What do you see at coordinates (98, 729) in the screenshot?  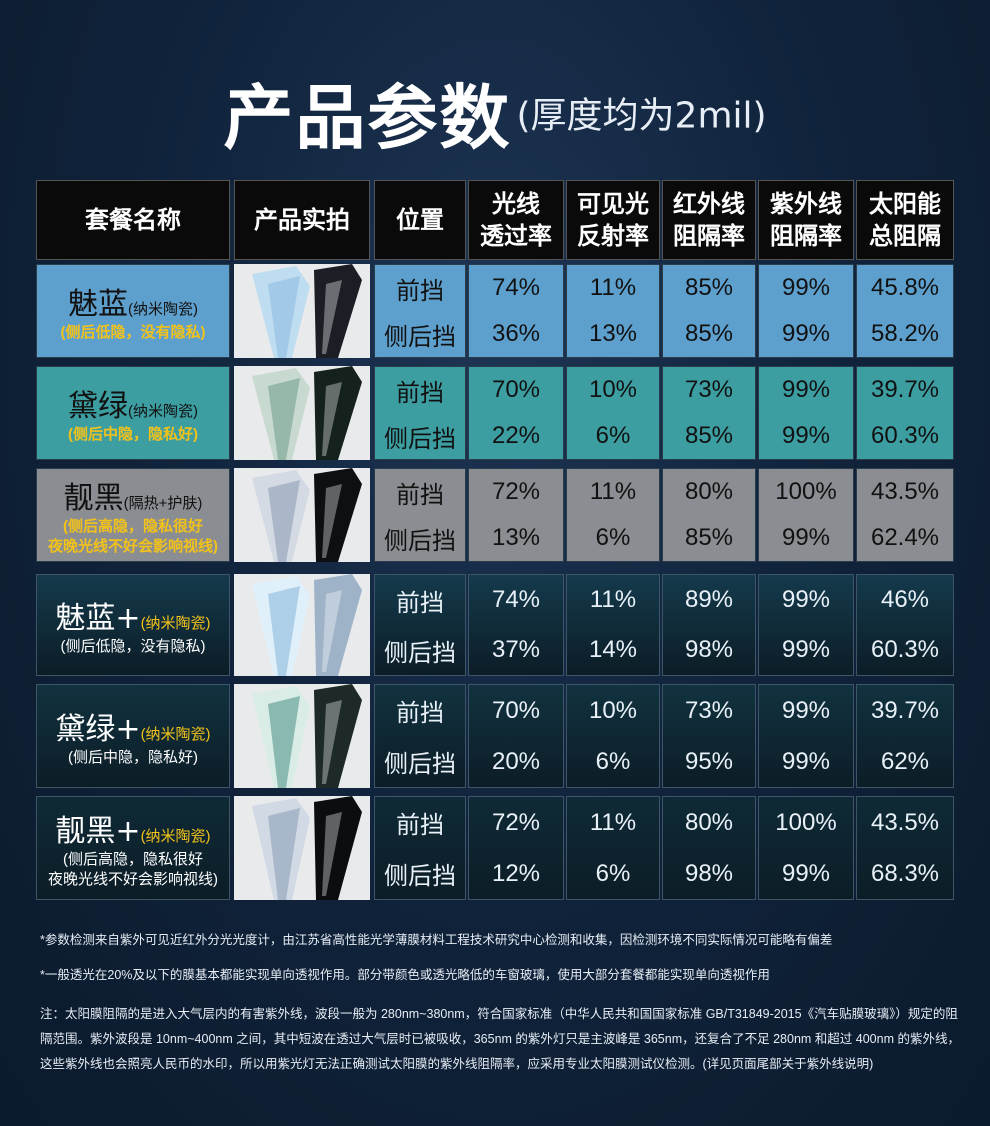 I see `package-name: 黛绿+` at bounding box center [98, 729].